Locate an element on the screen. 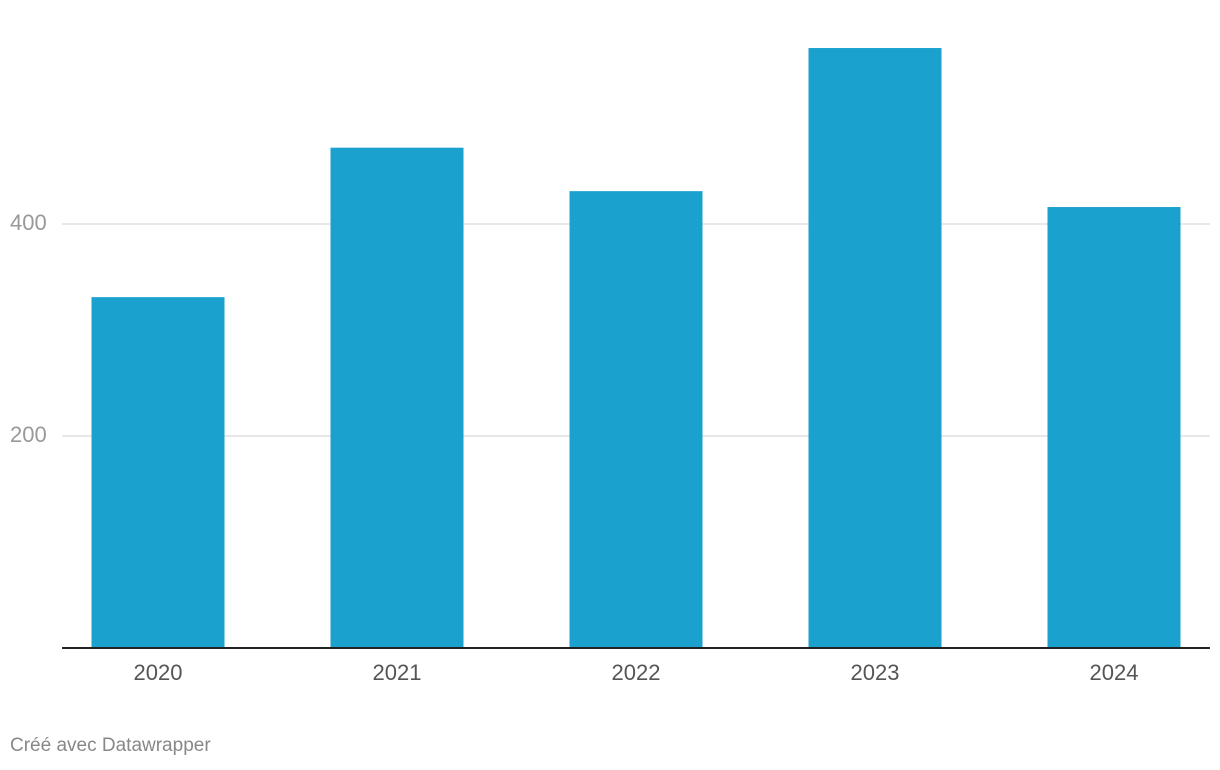 This screenshot has width=1220, height=770. x-tick-label: 2021 is located at coordinates (397, 672).